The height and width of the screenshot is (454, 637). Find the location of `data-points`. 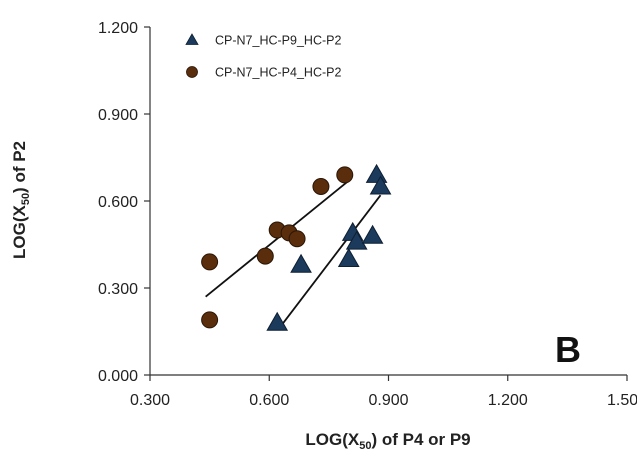

data-points is located at coordinates (296, 247).